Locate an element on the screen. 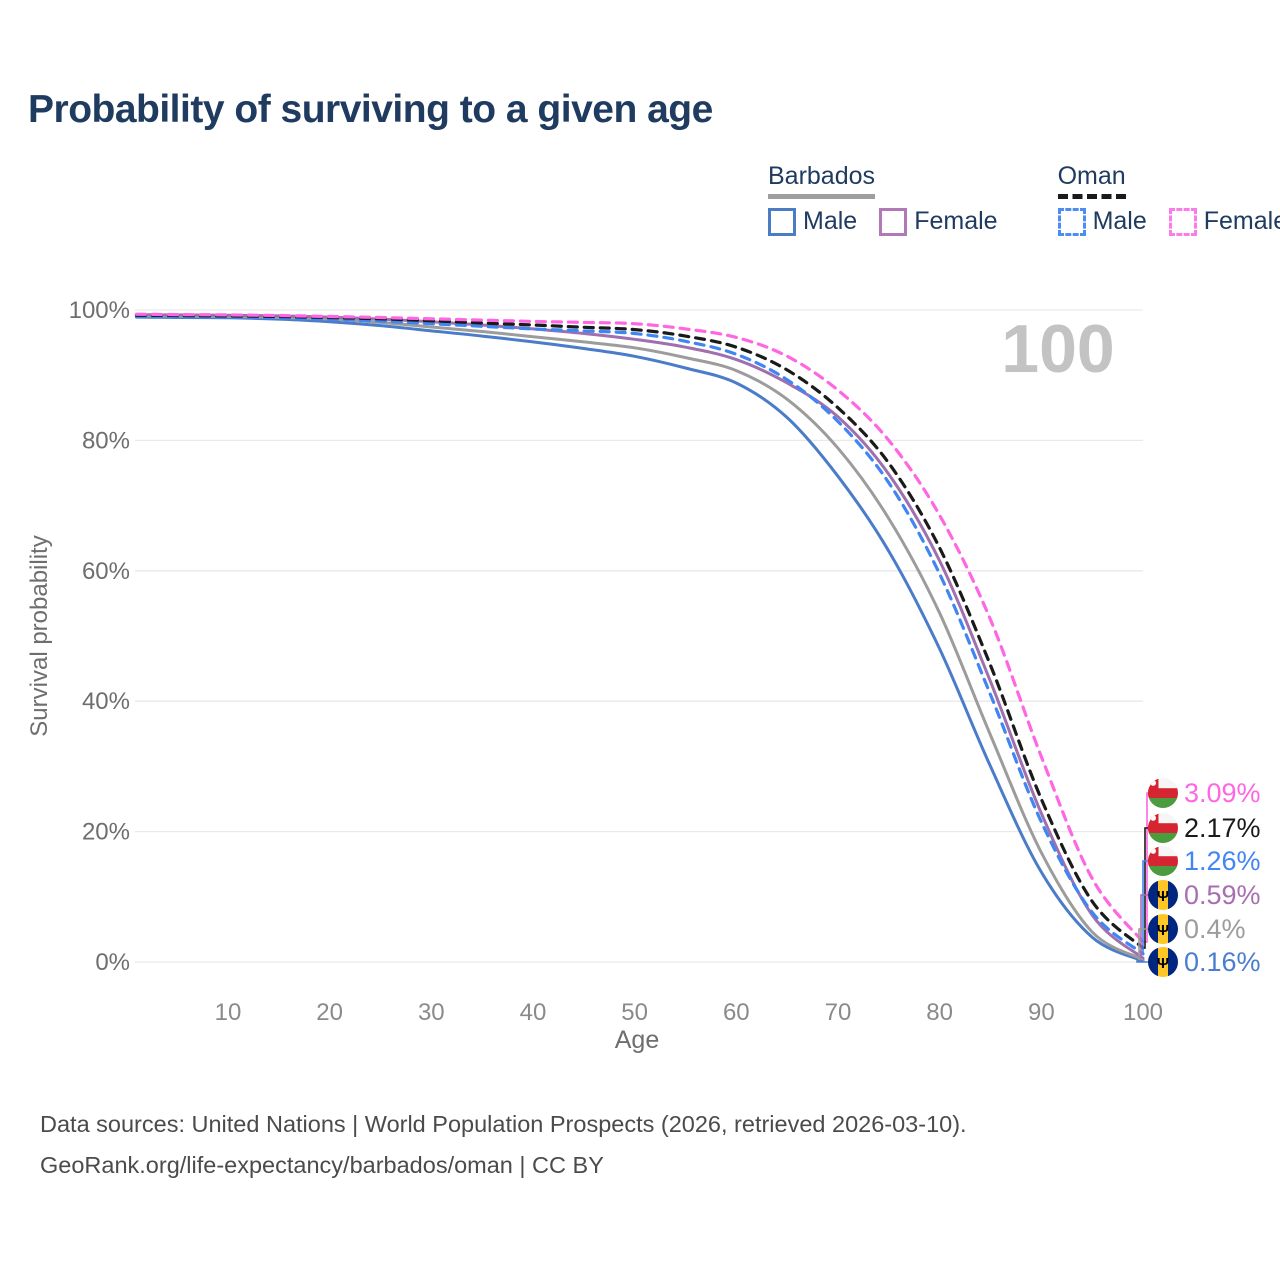 The width and height of the screenshot is (1280, 1280). legend-country-barbados: Barbados is located at coordinates (822, 180).